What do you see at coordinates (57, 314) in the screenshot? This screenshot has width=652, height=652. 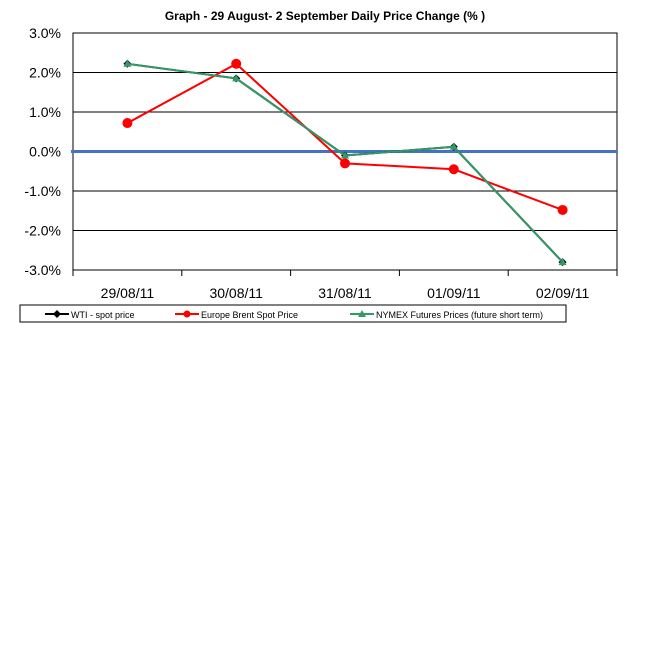 I see `marker-diamond` at bounding box center [57, 314].